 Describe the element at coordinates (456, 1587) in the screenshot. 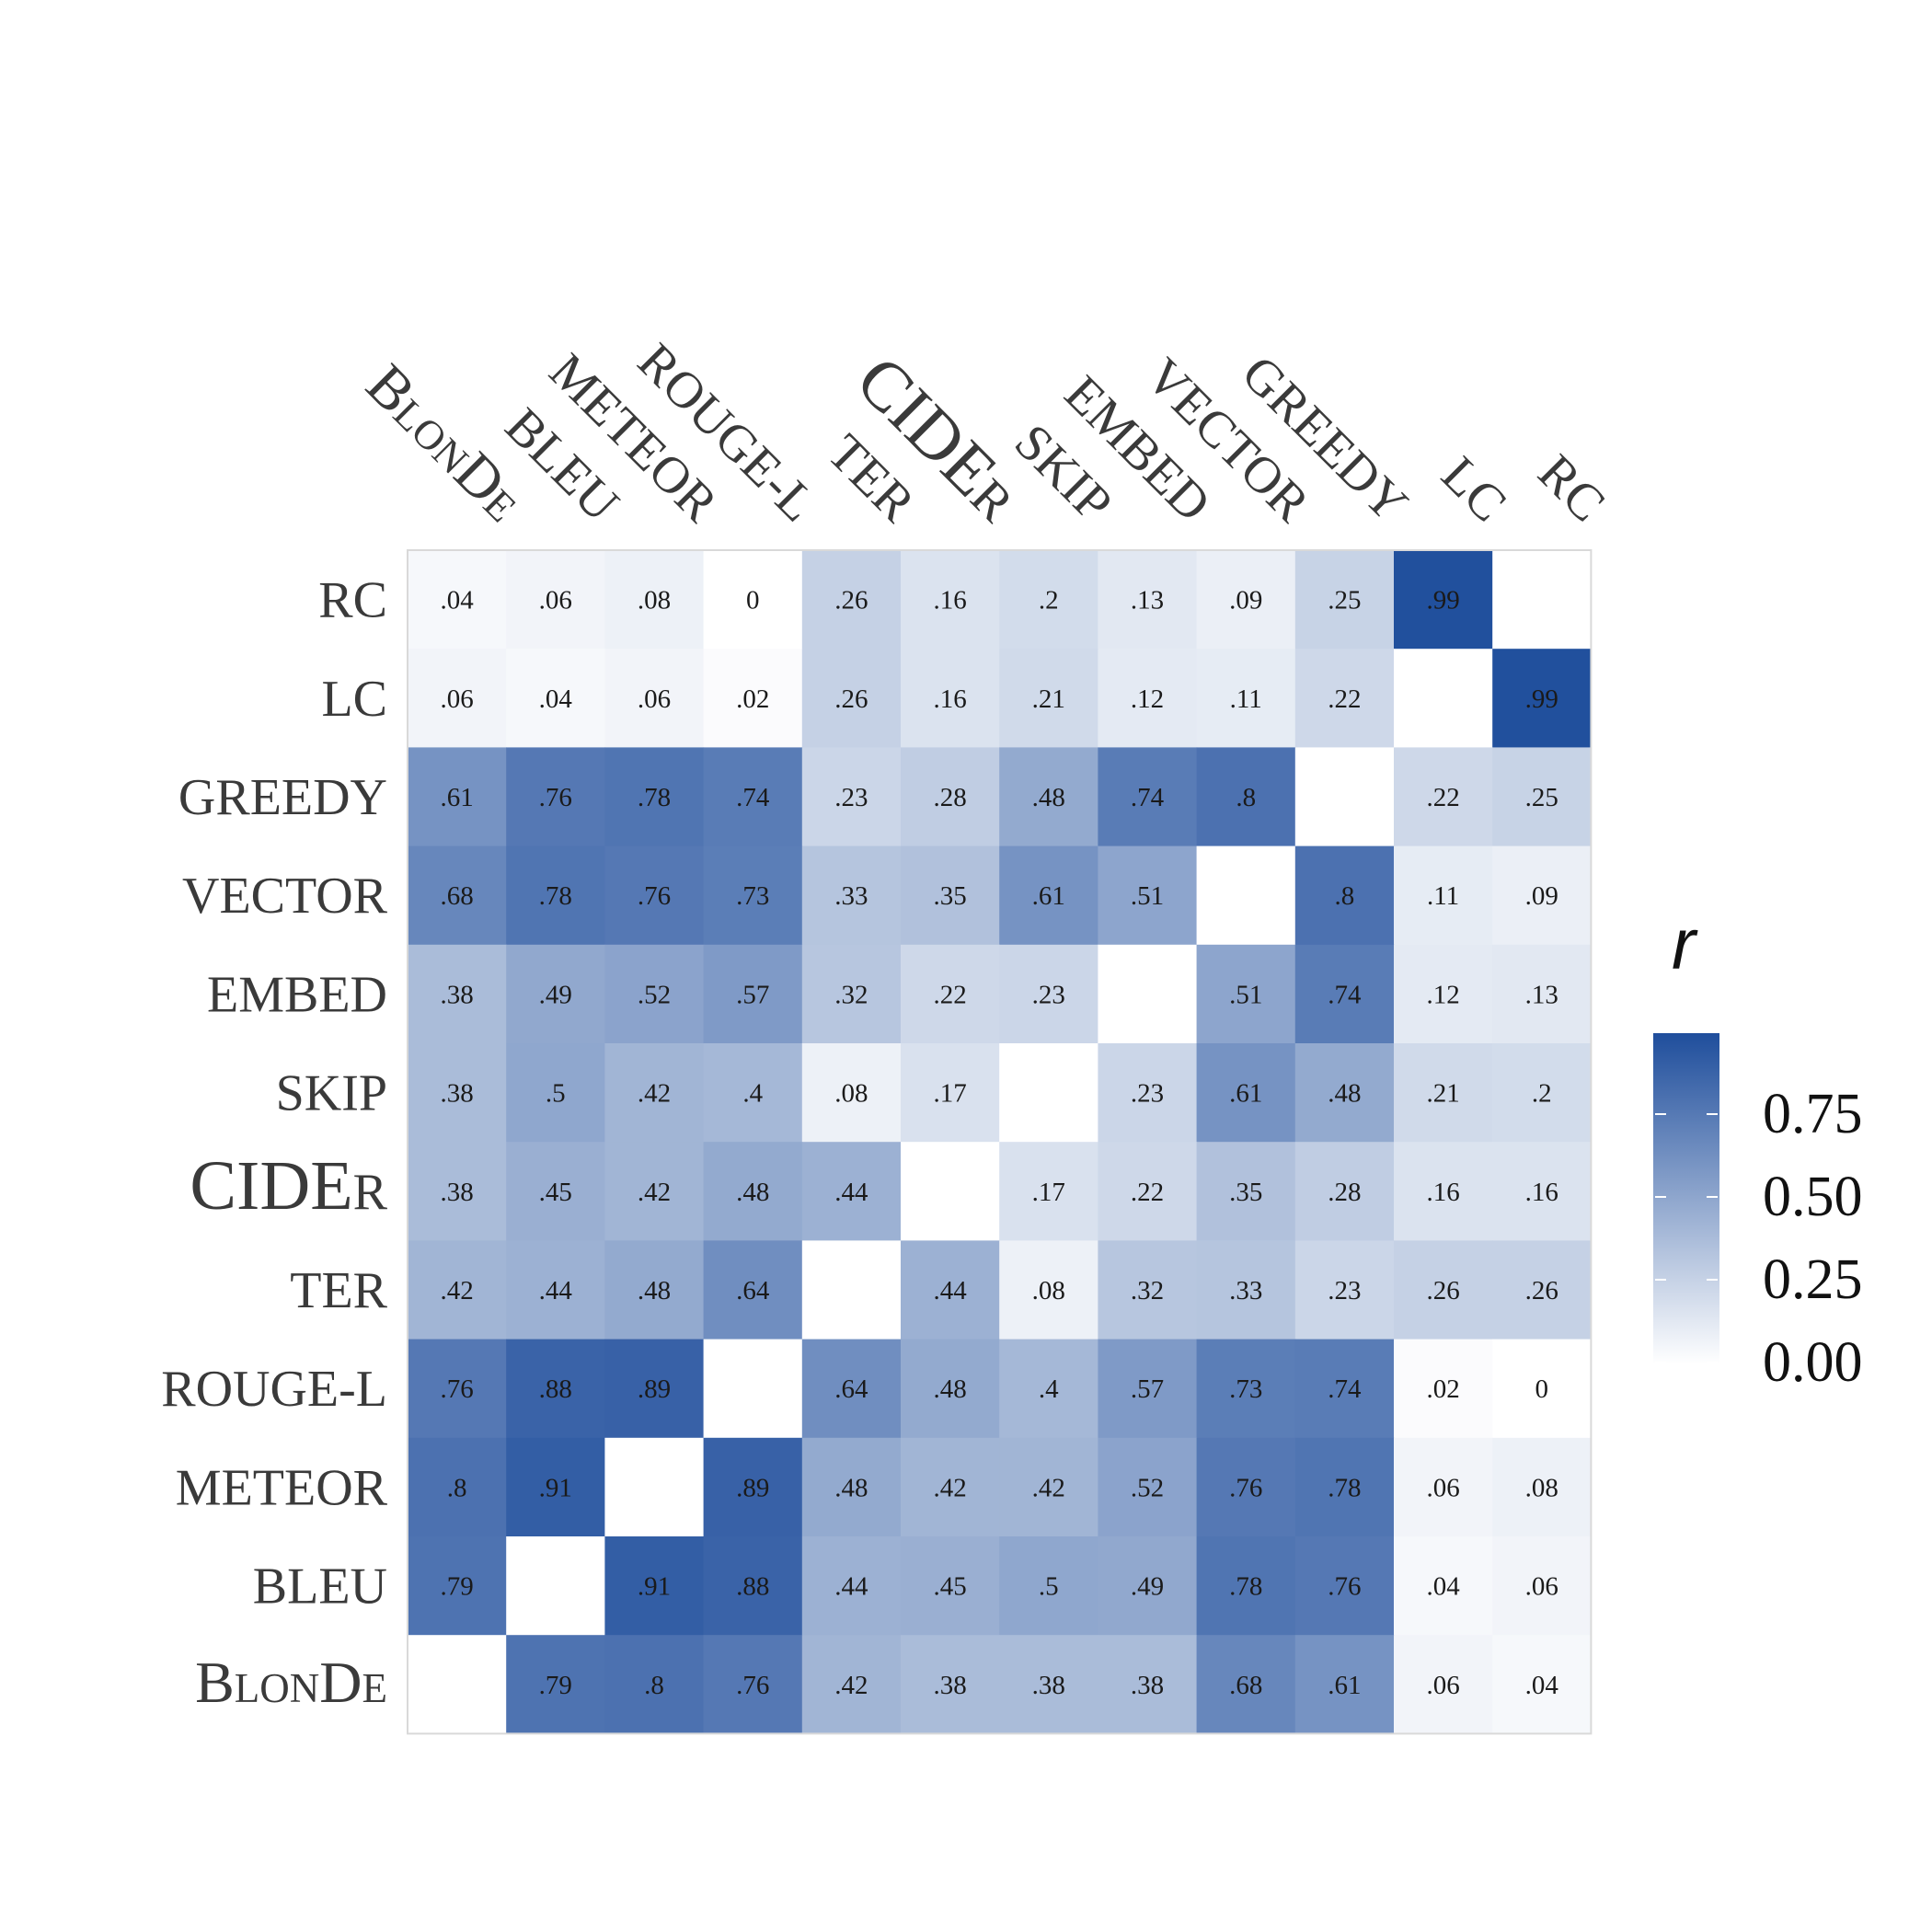

I see `cell-value-label: .79` at that location.